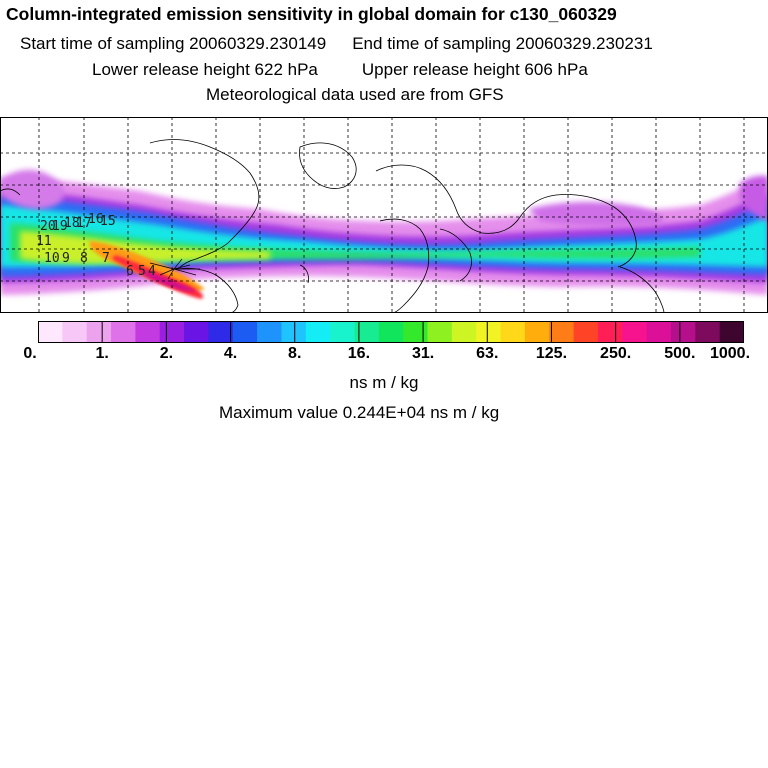 This screenshot has height=768, width=768. Describe the element at coordinates (474, 69) in the screenshot. I see `upper-release-label: Upper release height 606 hPa` at that location.